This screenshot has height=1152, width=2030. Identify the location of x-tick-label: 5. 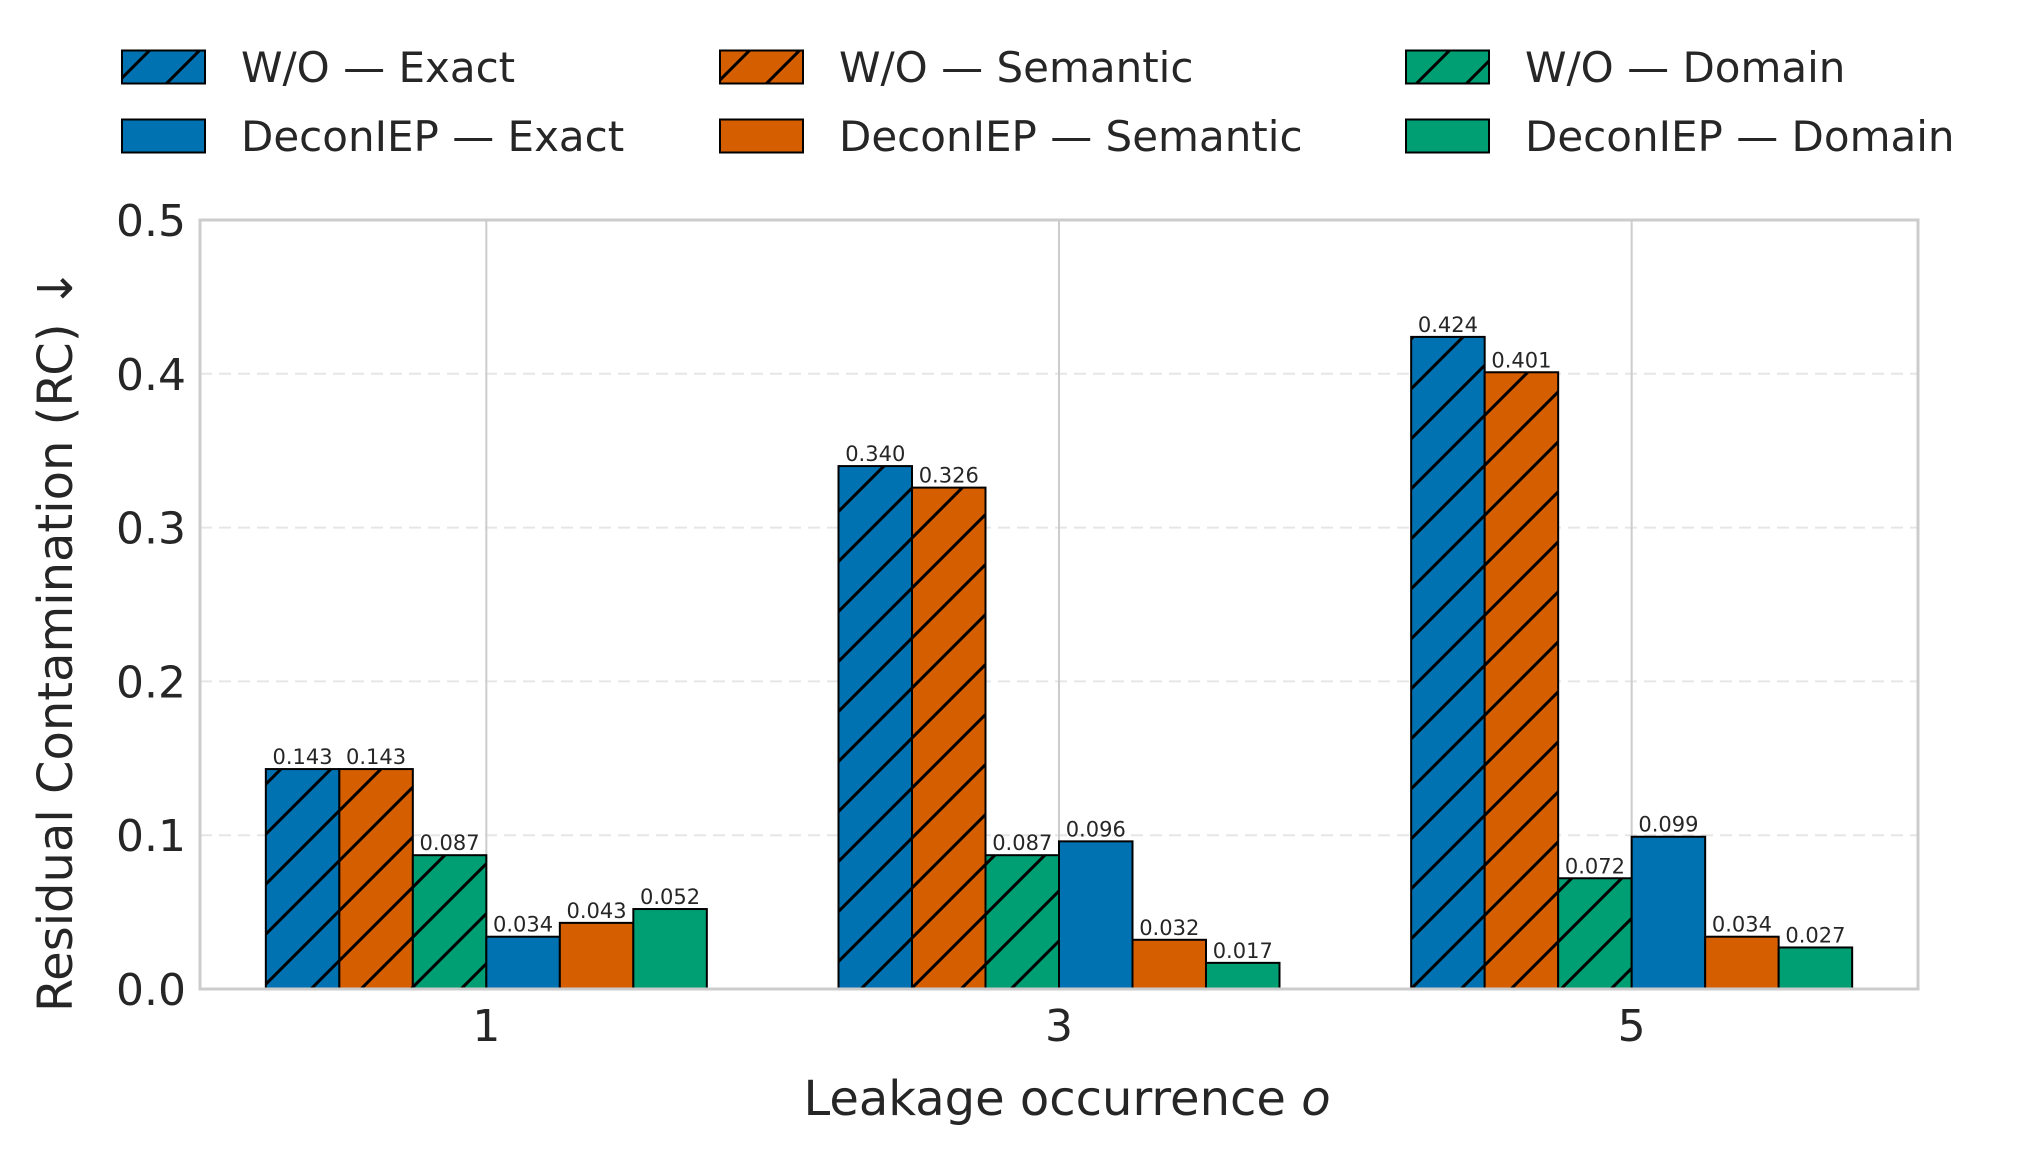
(1632, 1026).